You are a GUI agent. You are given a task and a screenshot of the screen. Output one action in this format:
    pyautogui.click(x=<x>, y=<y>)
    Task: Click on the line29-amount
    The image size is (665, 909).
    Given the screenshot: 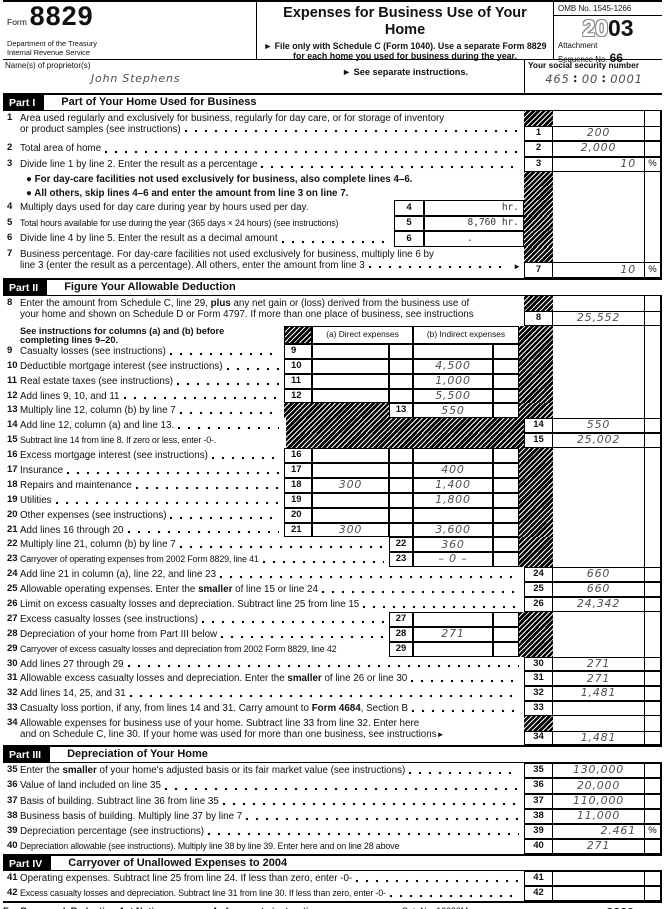 What is the action you would take?
    pyautogui.click(x=453, y=649)
    